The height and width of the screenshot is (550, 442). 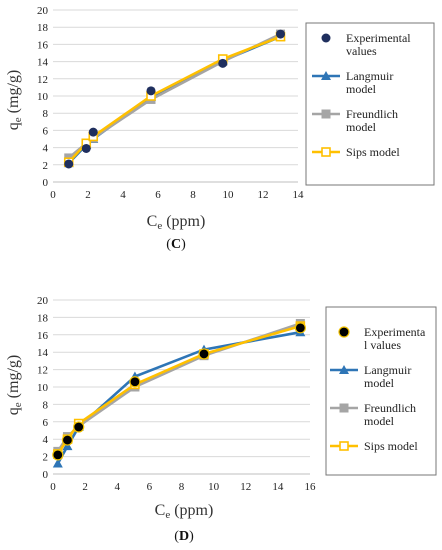 I want to click on series-dot, so click(x=174, y=99).